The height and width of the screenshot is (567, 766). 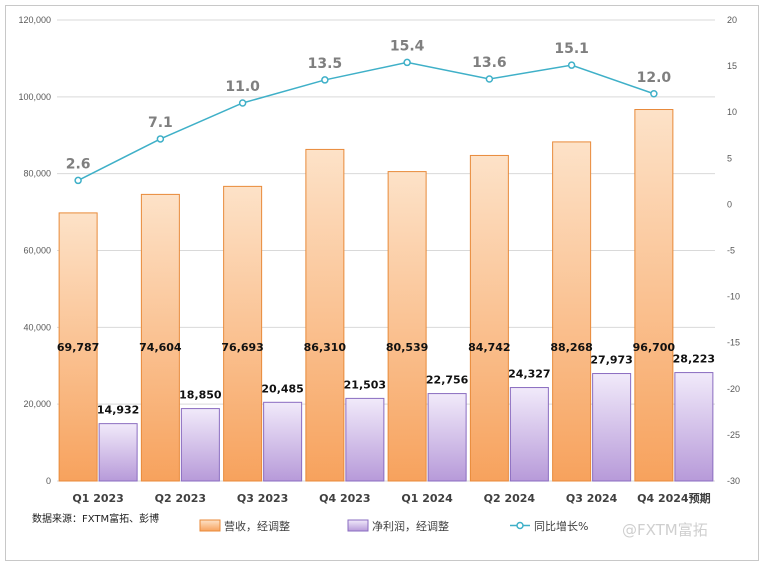 I want to click on x-tick-label: Q1 2024, so click(x=427, y=498).